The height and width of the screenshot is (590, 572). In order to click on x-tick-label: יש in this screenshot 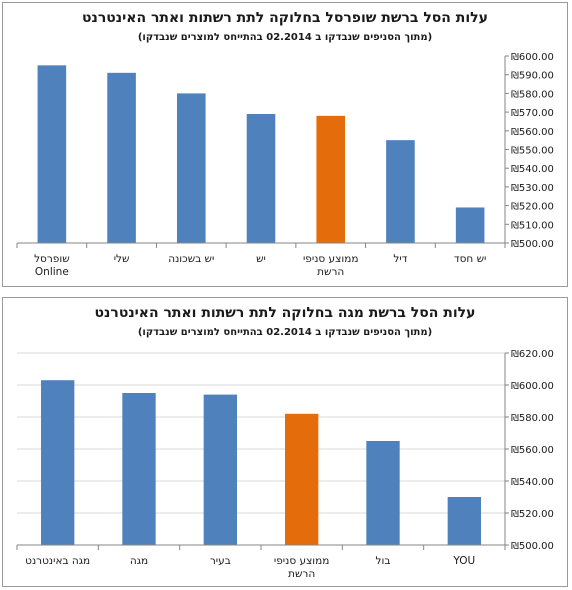, I will do `click(261, 259)`.